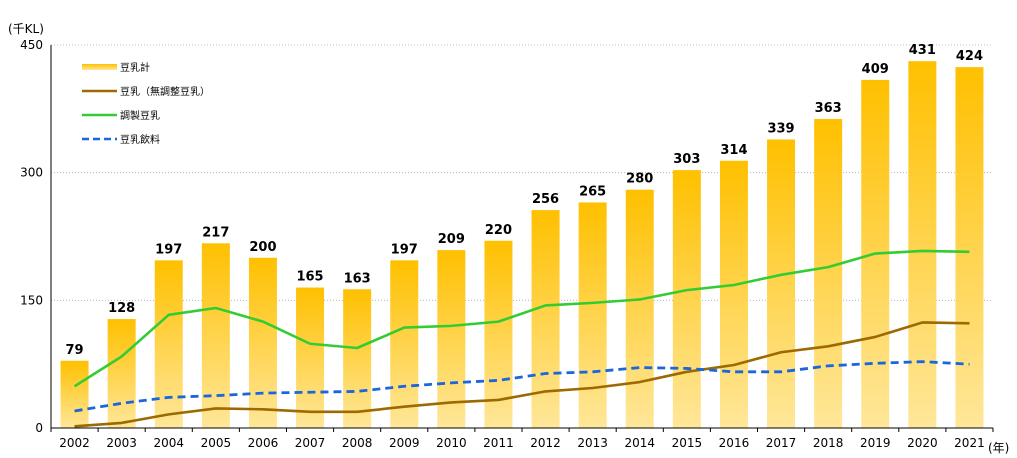 The width and height of the screenshot is (1017, 458). What do you see at coordinates (828, 274) in the screenshot?
I see `bar-2018` at bounding box center [828, 274].